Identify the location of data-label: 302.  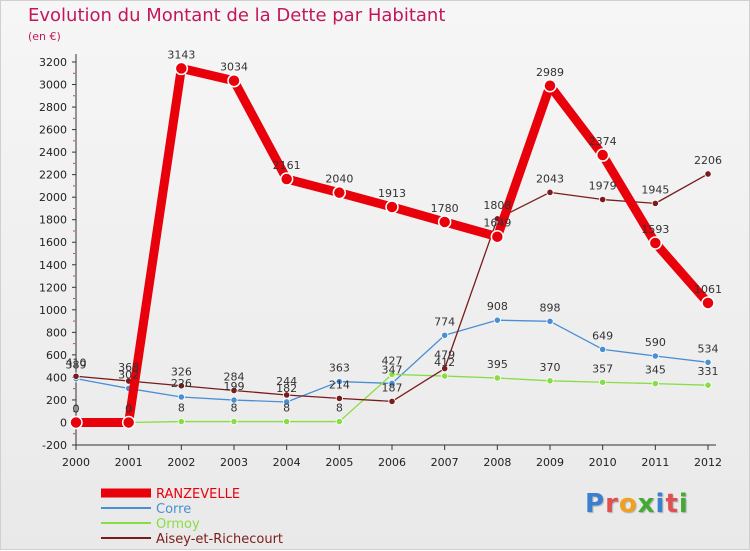
(128, 374).